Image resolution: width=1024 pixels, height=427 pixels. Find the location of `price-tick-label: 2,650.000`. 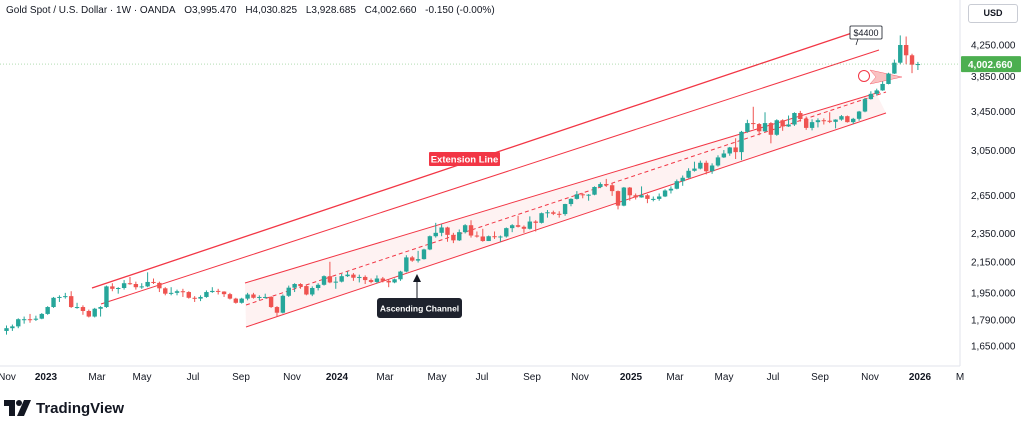

price-tick-label: 2,650.000 is located at coordinates (993, 196).